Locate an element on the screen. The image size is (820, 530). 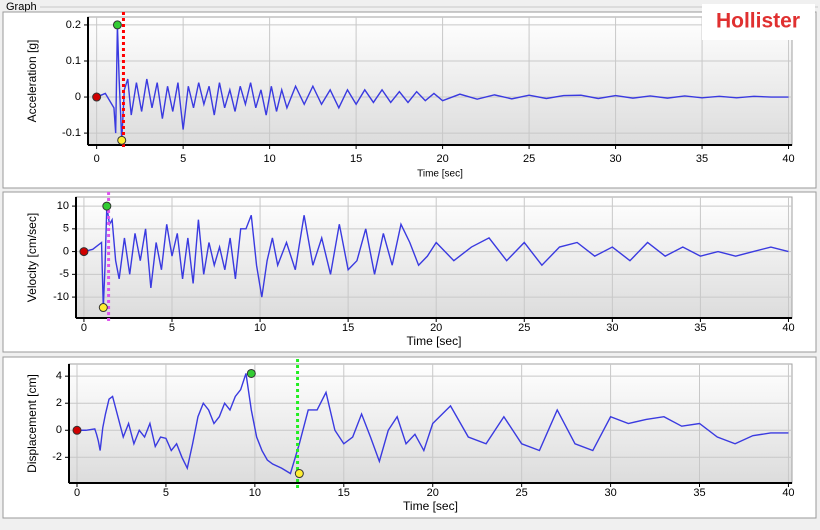
y-tick-label: -5 is located at coordinates (64, 274).